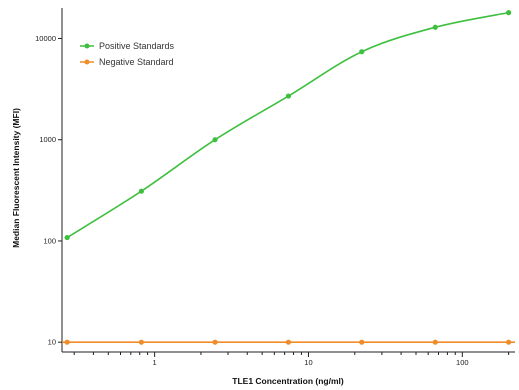 This screenshot has height=390, width=519. Describe the element at coordinates (288, 381) in the screenshot. I see `x-axis-title: TLE1 Concentration (ng/ml)` at that location.